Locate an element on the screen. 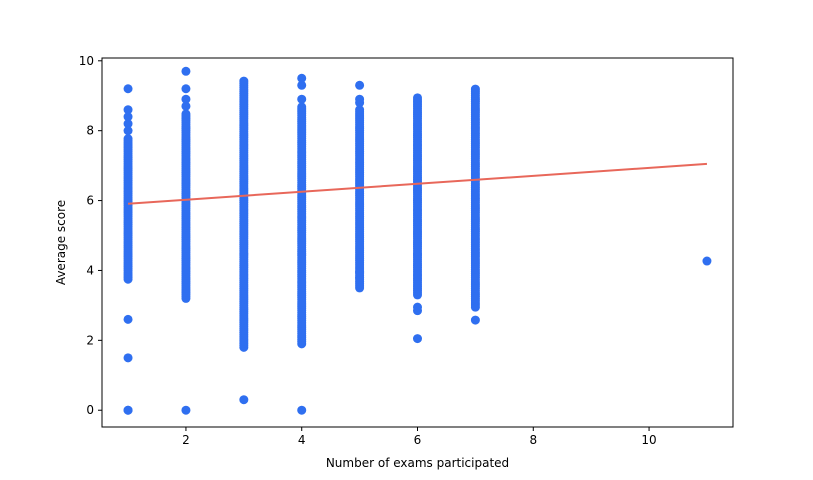 This screenshot has height=480, width=813. y-tick-label: 10 is located at coordinates (86, 61).